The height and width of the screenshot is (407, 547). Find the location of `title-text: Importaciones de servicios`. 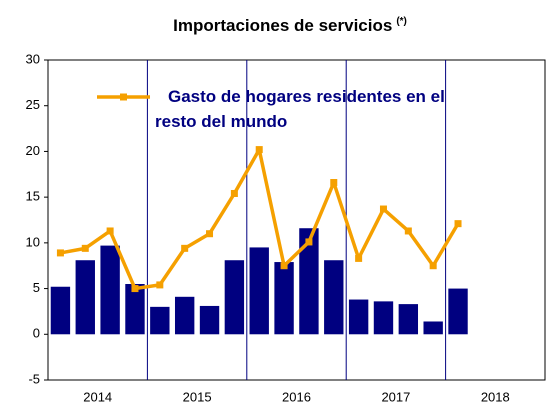

title-text: Importaciones de servicios is located at coordinates (282, 25).